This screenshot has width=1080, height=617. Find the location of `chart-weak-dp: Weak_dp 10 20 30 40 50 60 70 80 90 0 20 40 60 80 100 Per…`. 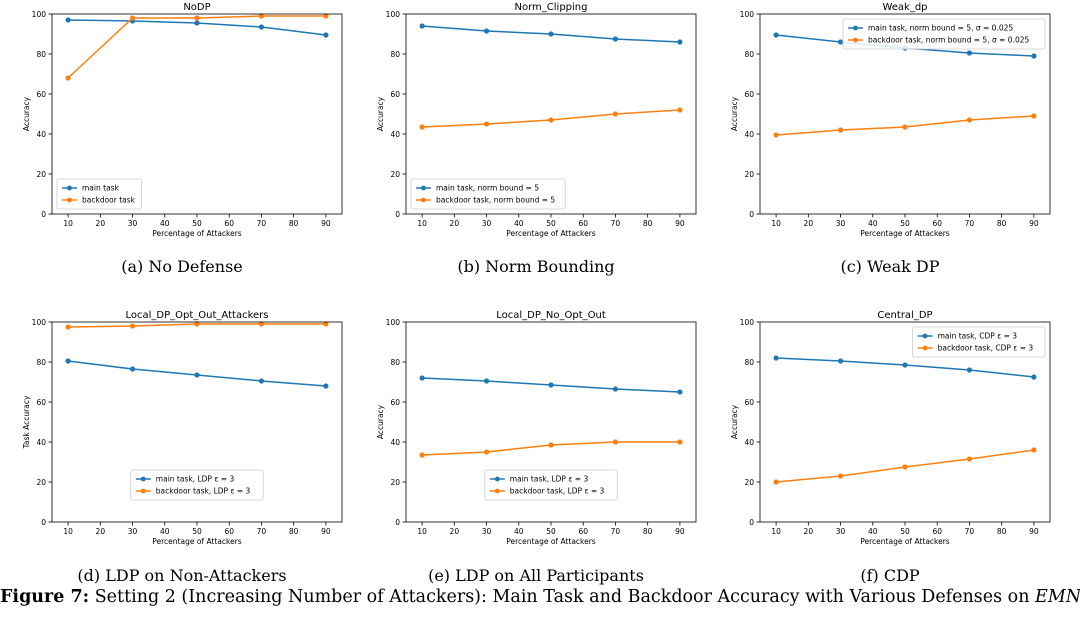

chart-weak-dp: Weak_dp 10 20 30 40 50 60 70 80 90 0 20 40 60 80 100 Per… is located at coordinates (890, 120).